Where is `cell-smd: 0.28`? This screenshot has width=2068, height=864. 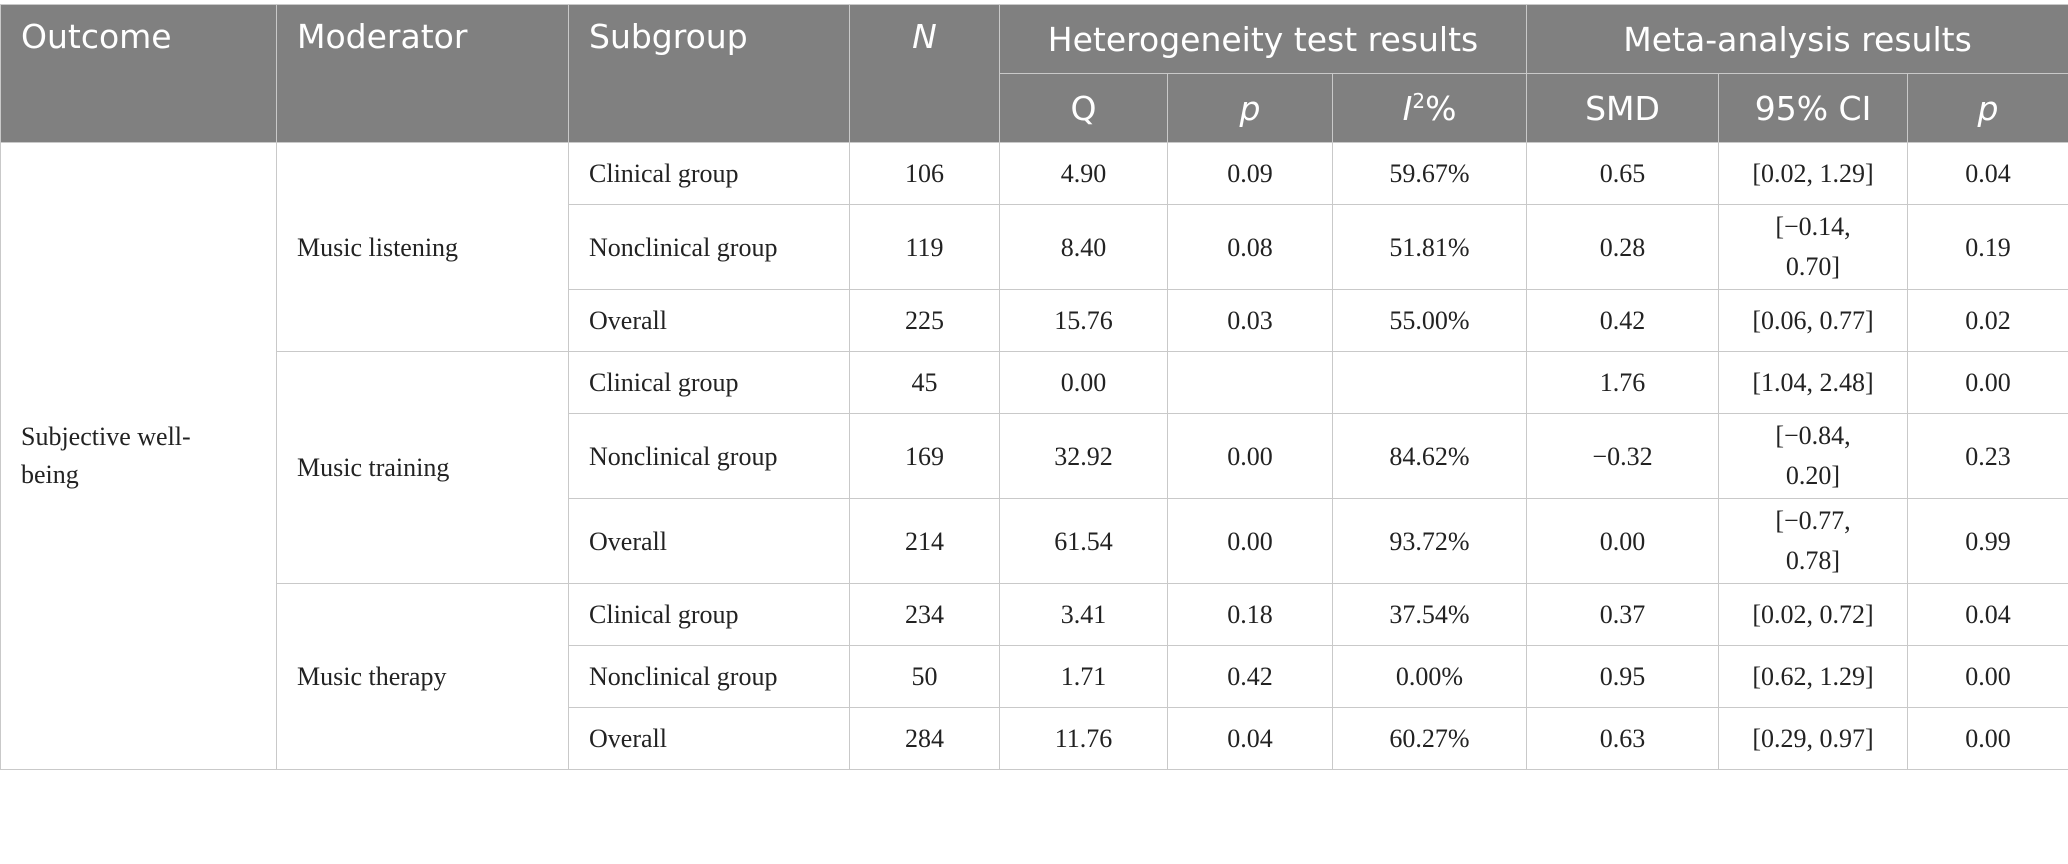
cell-smd: 0.28 is located at coordinates (1623, 247).